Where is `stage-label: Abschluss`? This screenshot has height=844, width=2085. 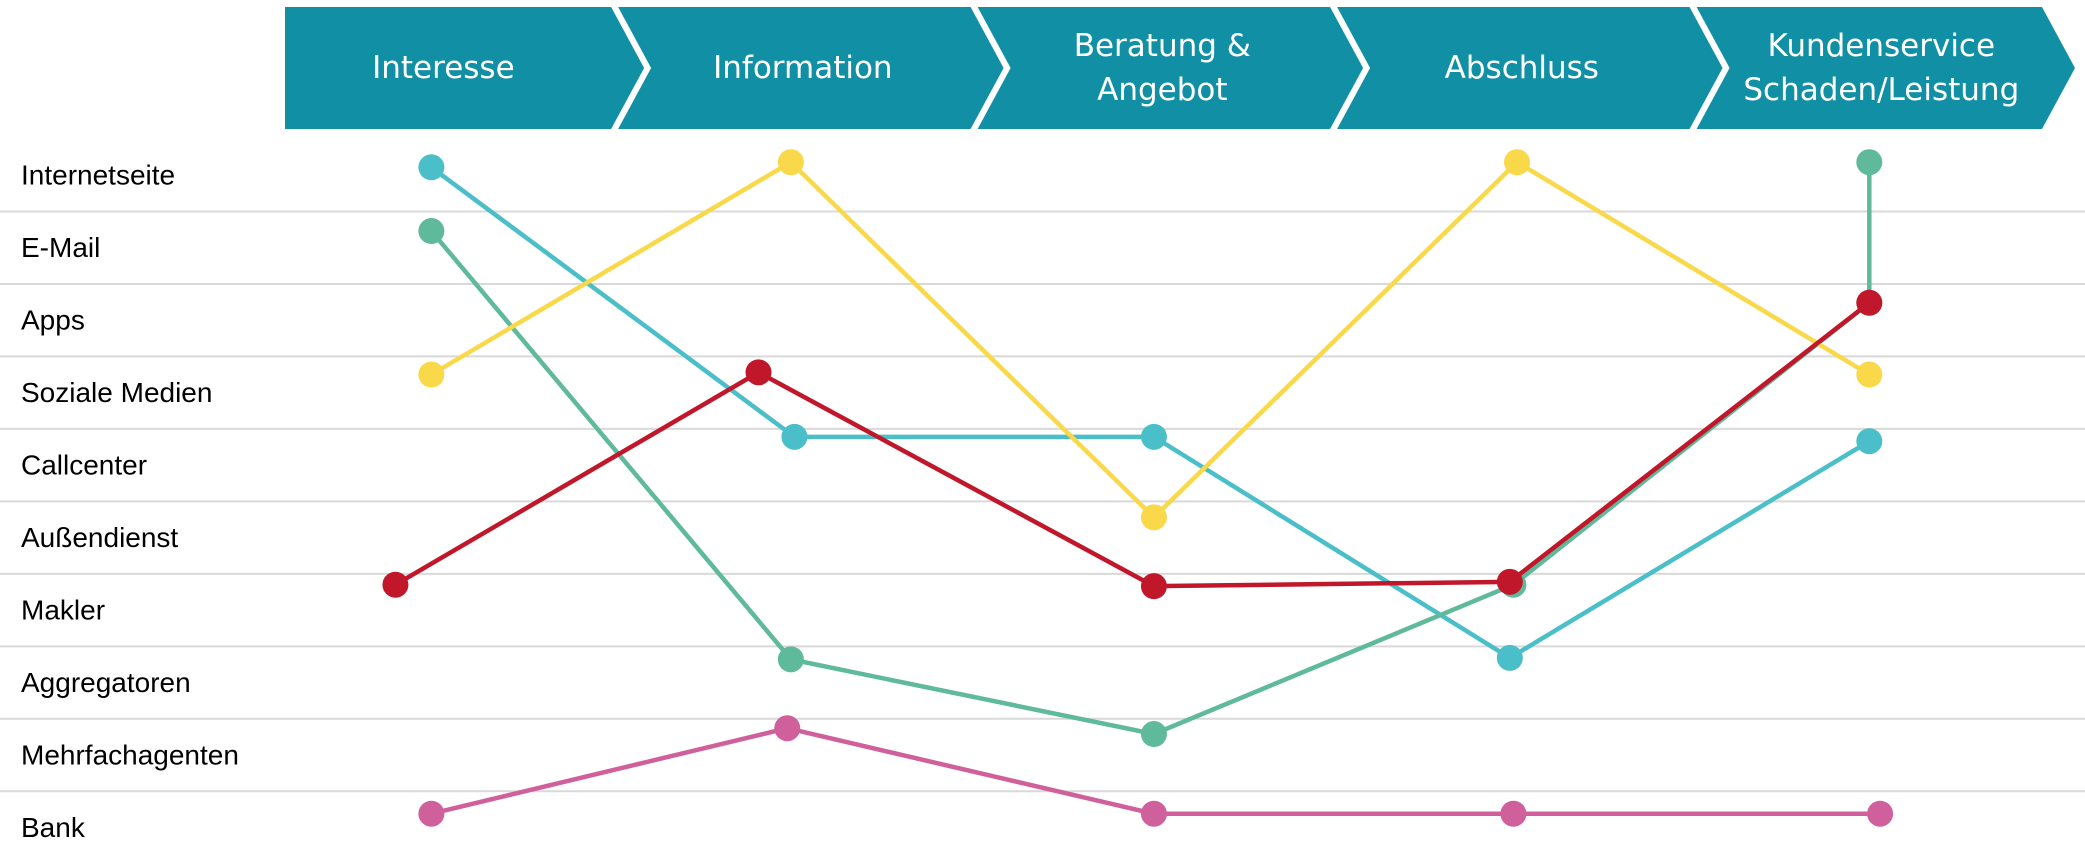 stage-label: Abschluss is located at coordinates (1521, 68).